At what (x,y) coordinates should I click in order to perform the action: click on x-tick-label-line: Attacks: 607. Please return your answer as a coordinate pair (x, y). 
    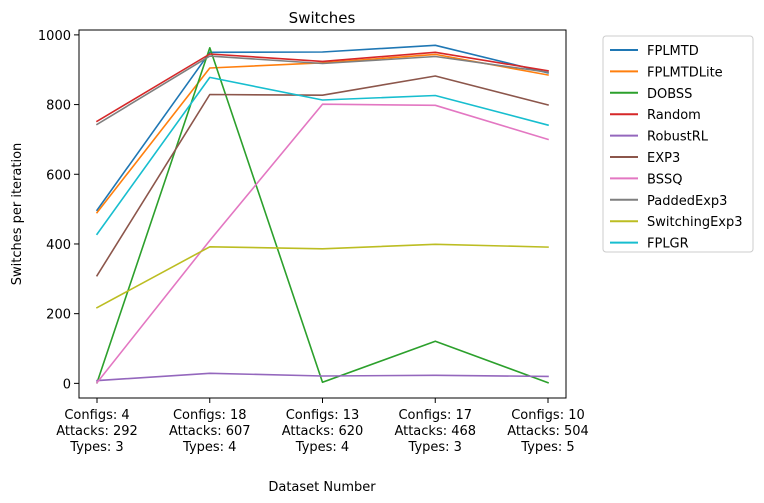
    Looking at the image, I should click on (210, 431).